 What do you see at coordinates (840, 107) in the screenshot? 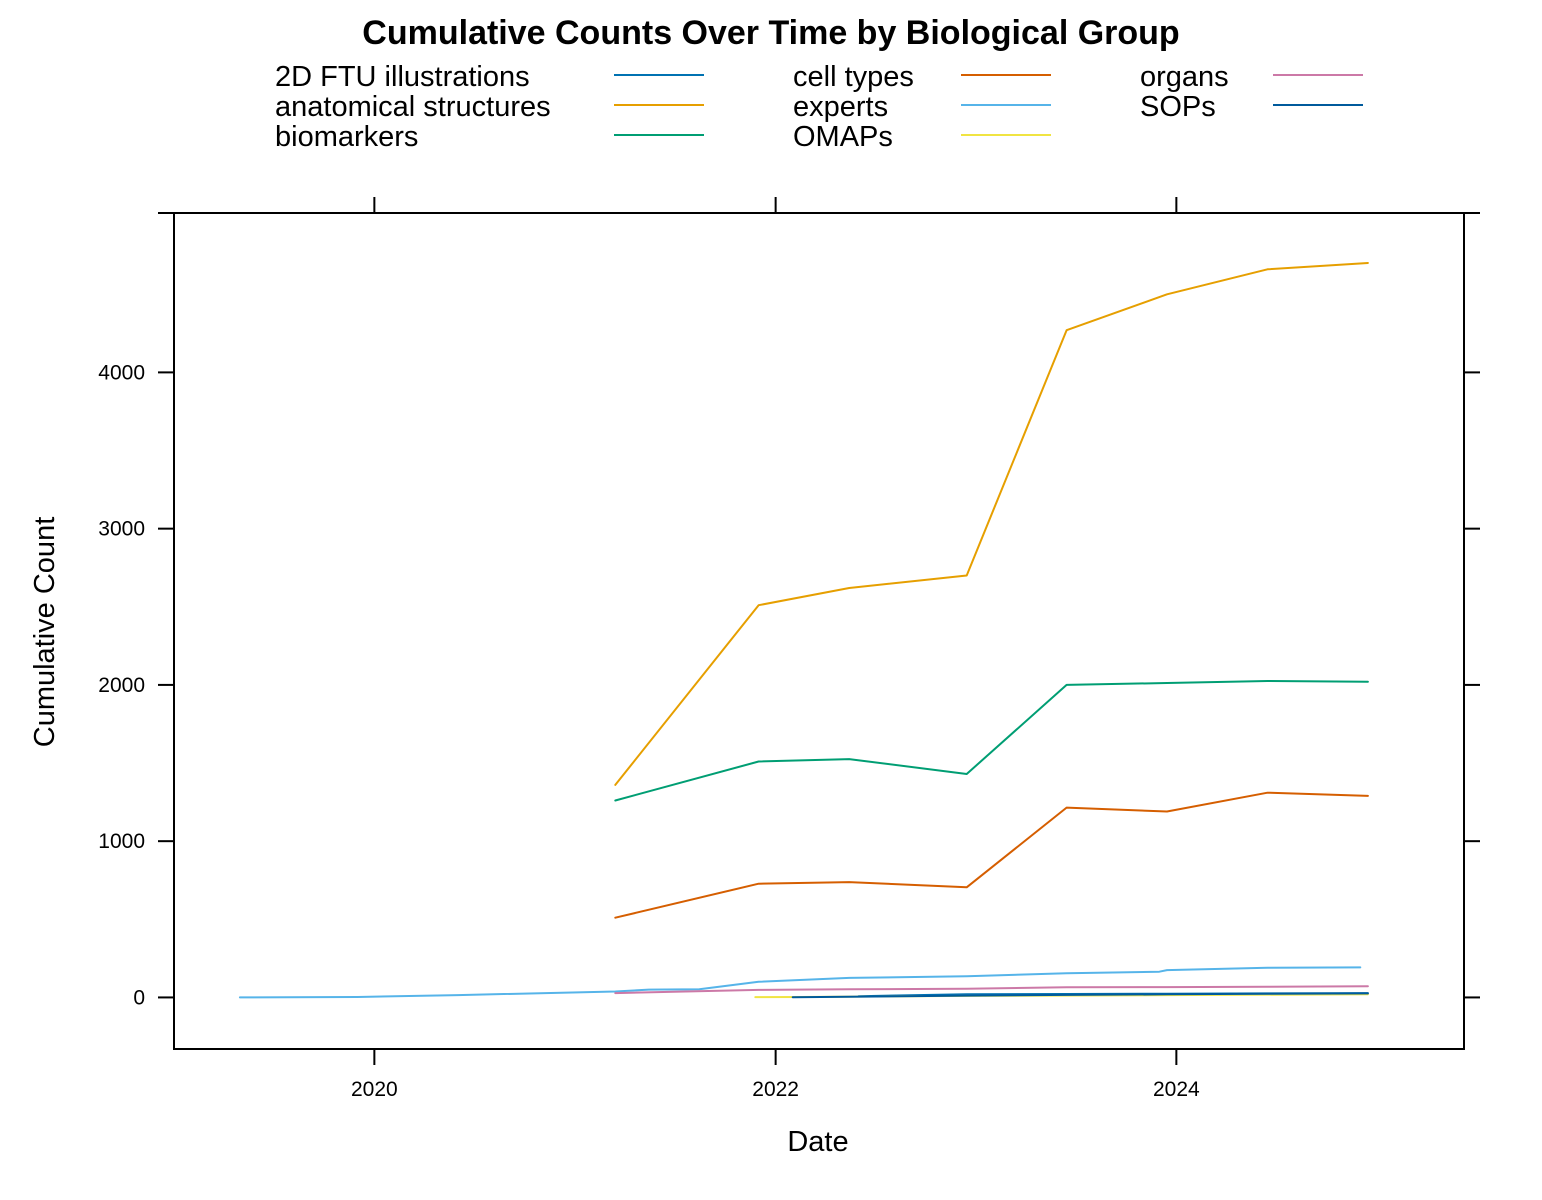
I see `legend-label-experts: experts` at bounding box center [840, 107].